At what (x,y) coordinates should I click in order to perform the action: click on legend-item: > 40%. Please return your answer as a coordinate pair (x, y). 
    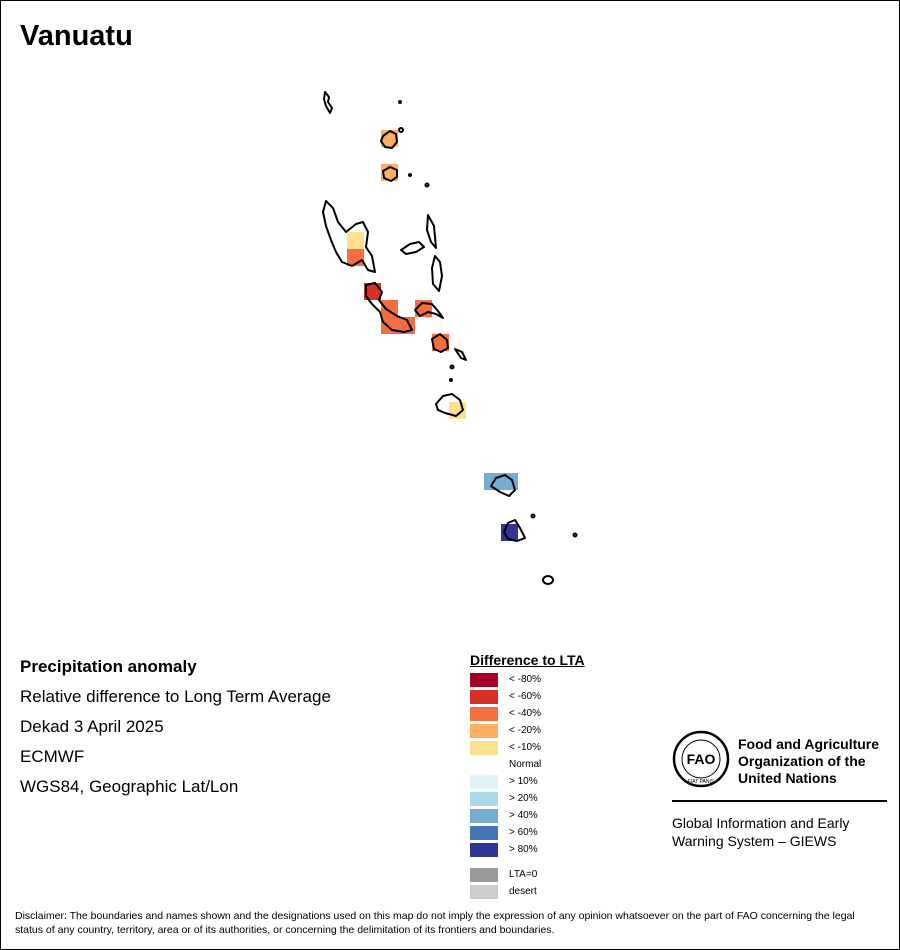
    Looking at the image, I should click on (527, 816).